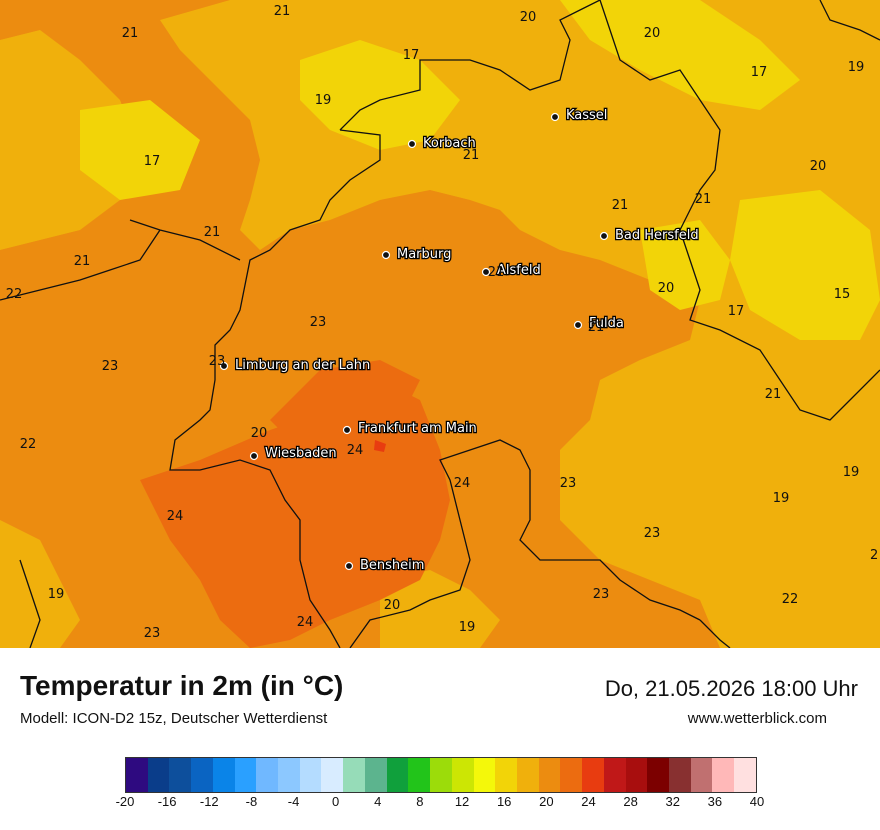 The width and height of the screenshot is (880, 830). I want to click on city-fulda: Fulda, so click(599, 323).